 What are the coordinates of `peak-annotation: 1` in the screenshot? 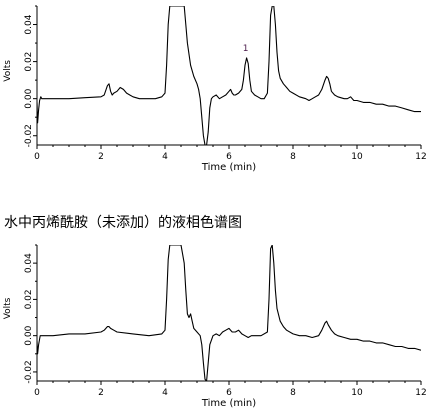 It's located at (246, 49).